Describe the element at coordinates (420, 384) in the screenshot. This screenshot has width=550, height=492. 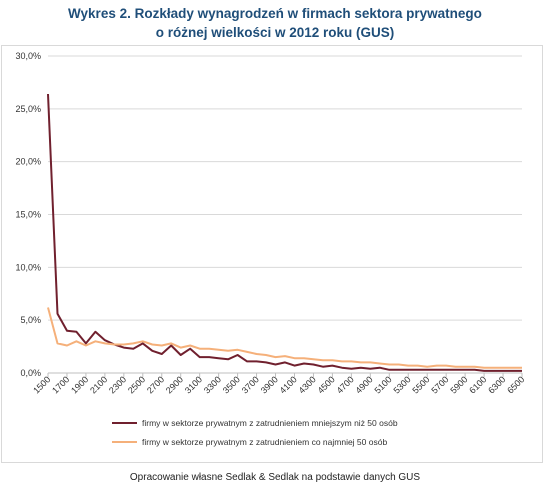
I see `x-tick-label: 5500` at that location.